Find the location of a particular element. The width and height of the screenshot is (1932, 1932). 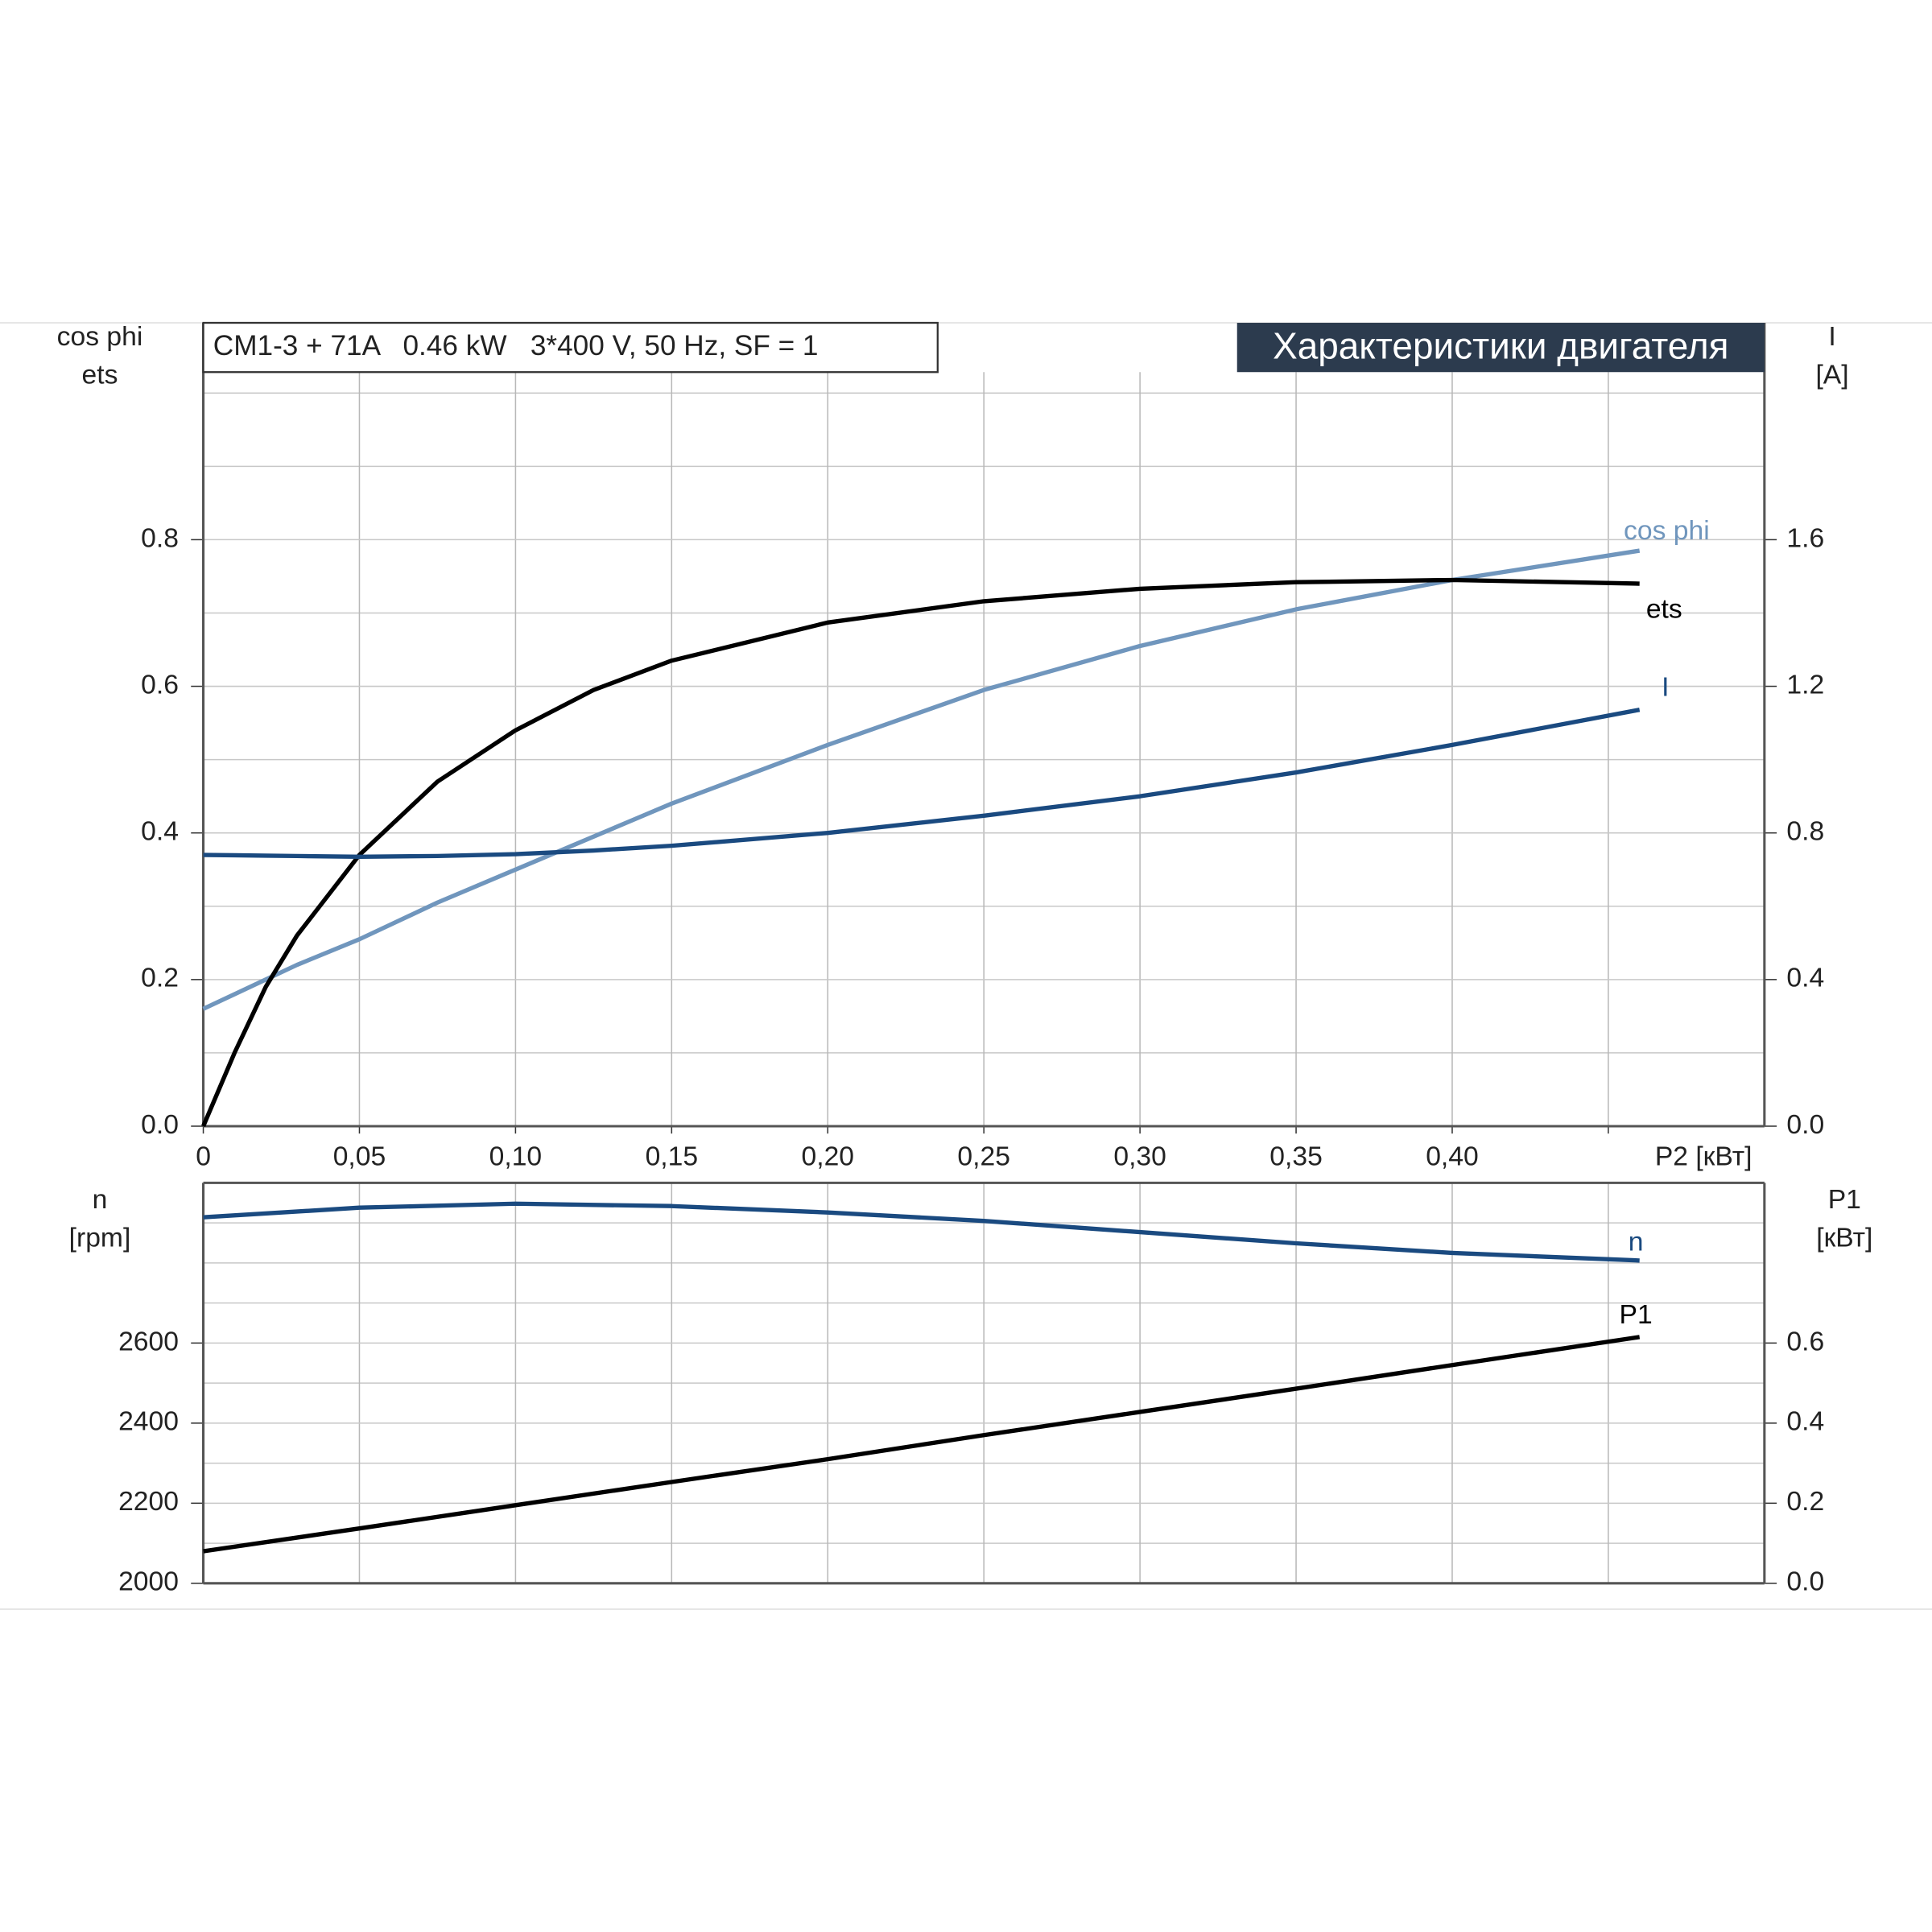

x-tick-label: 0,35 is located at coordinates (1296, 1157).